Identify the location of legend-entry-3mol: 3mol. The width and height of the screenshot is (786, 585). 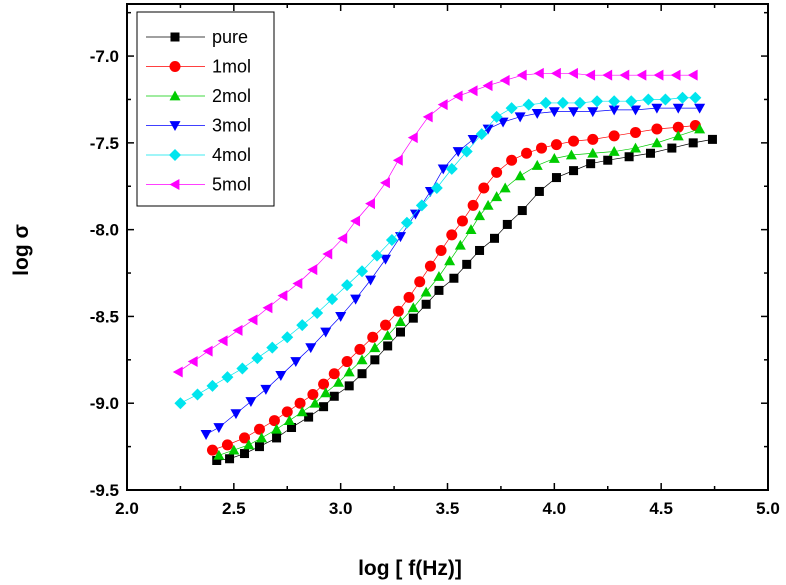
(198, 126).